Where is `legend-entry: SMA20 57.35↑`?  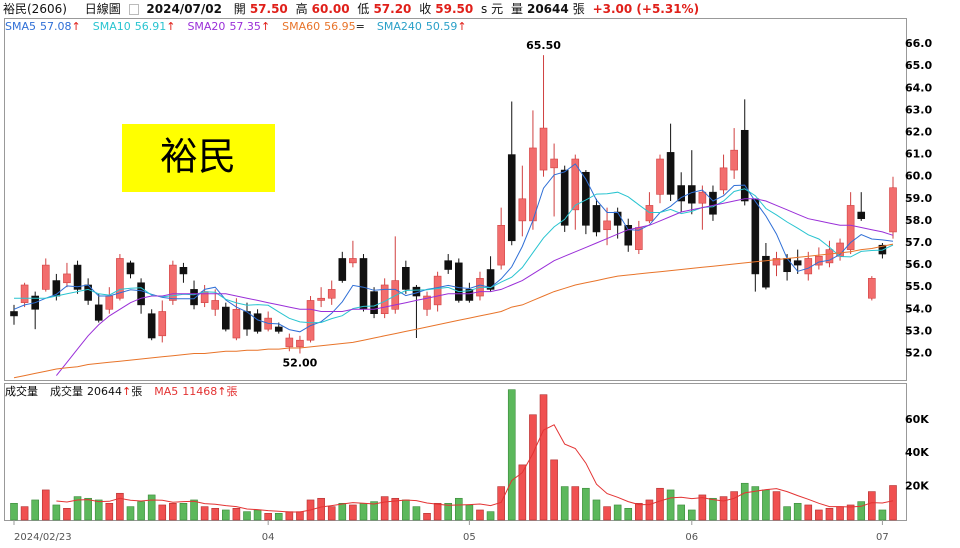
legend-entry: SMA20 57.35↑ is located at coordinates (228, 26).